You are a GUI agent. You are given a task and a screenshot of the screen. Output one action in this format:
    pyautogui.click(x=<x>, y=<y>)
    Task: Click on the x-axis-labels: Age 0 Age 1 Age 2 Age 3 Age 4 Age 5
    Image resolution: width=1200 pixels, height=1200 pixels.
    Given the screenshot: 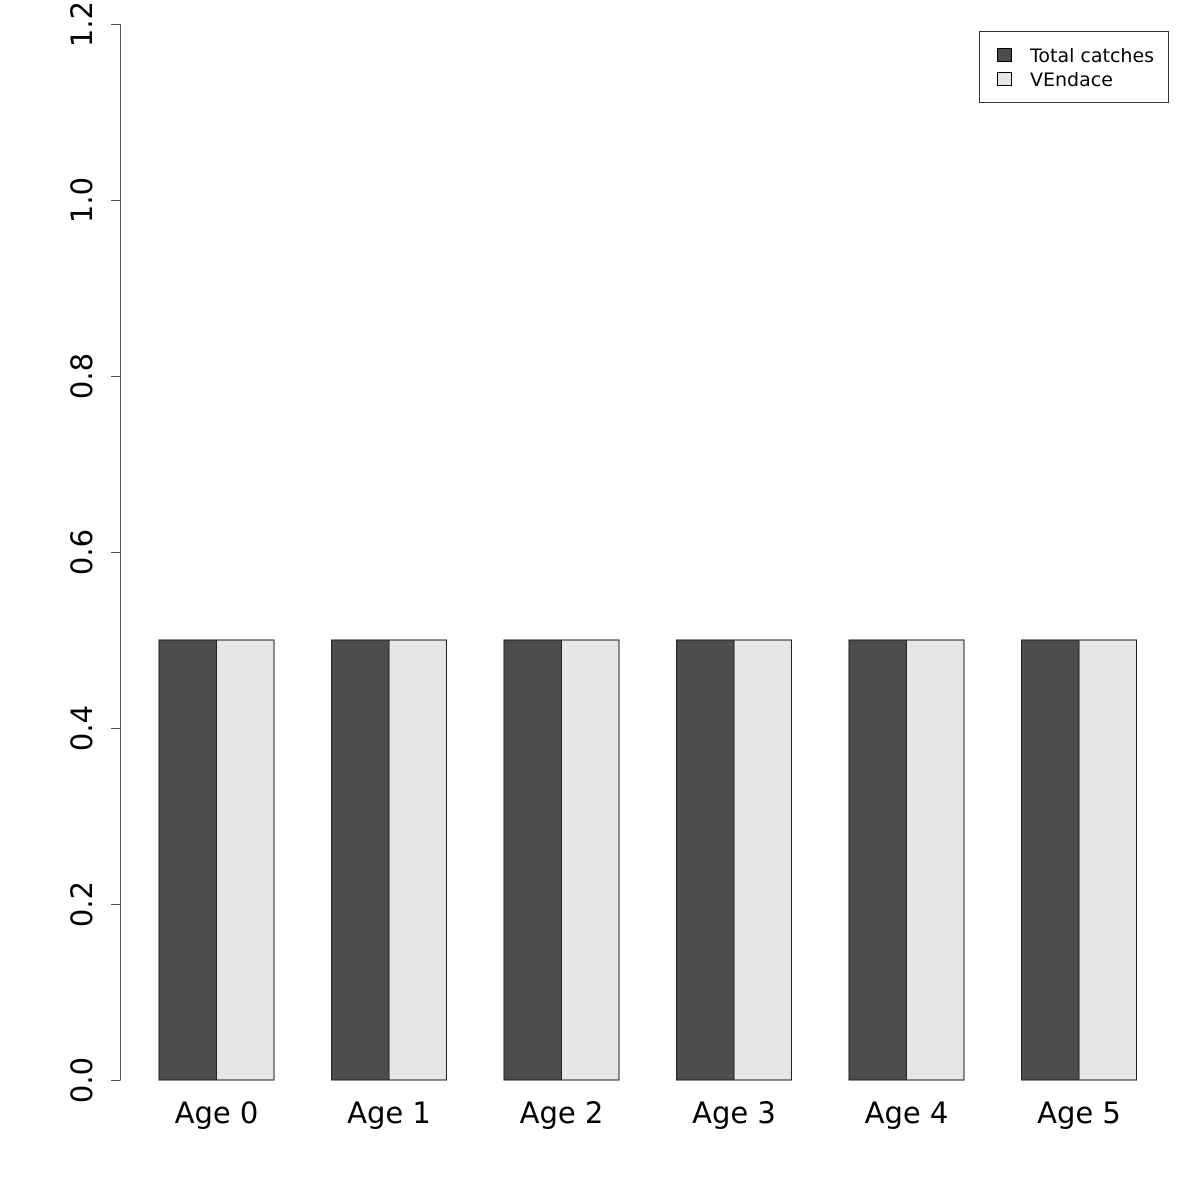 What is the action you would take?
    pyautogui.click(x=648, y=1113)
    